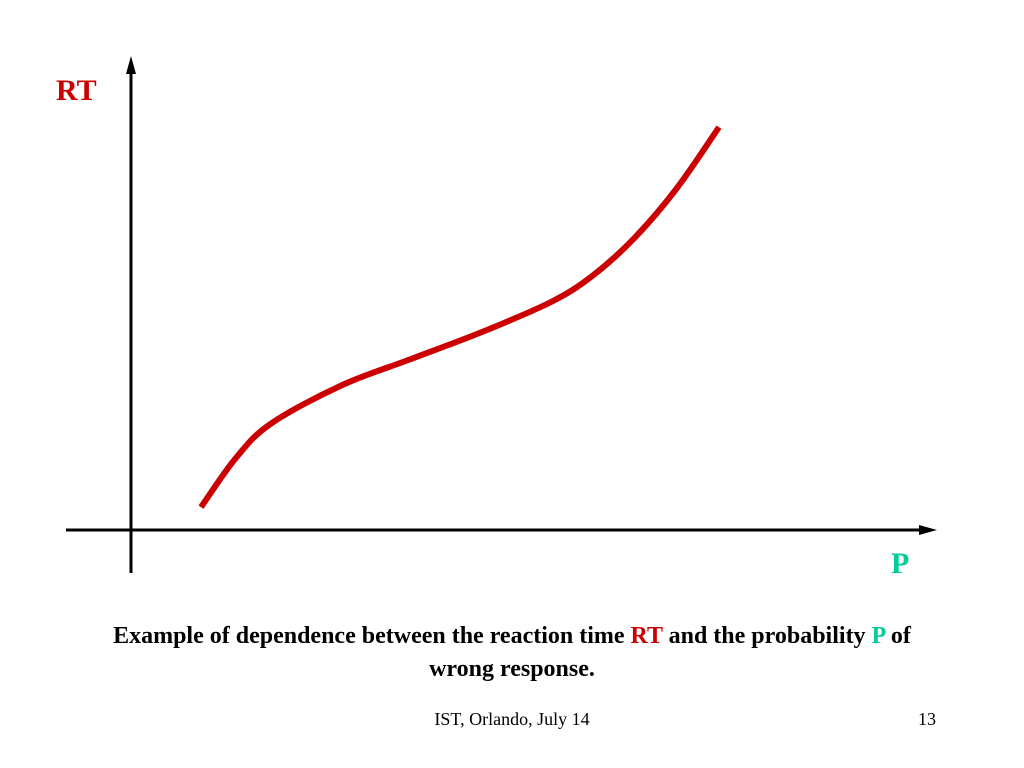 Image resolution: width=1024 pixels, height=768 pixels. What do you see at coordinates (878, 636) in the screenshot?
I see `caption-p: P` at bounding box center [878, 636].